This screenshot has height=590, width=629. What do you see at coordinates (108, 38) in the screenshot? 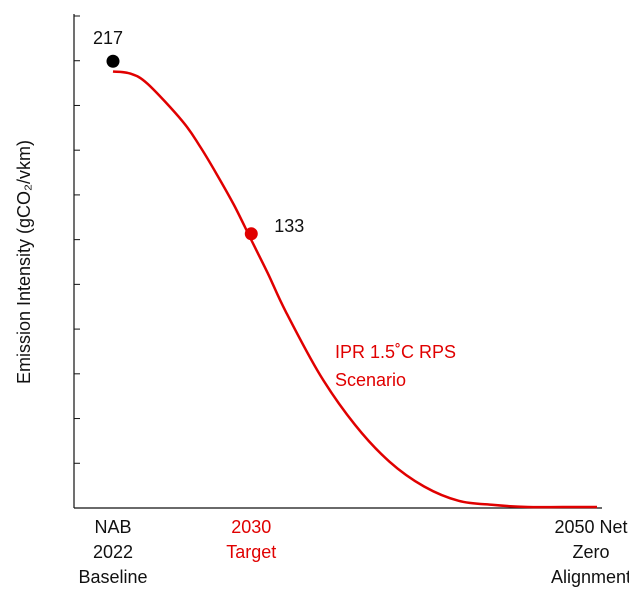
I see `data-point-label: 217` at bounding box center [108, 38].